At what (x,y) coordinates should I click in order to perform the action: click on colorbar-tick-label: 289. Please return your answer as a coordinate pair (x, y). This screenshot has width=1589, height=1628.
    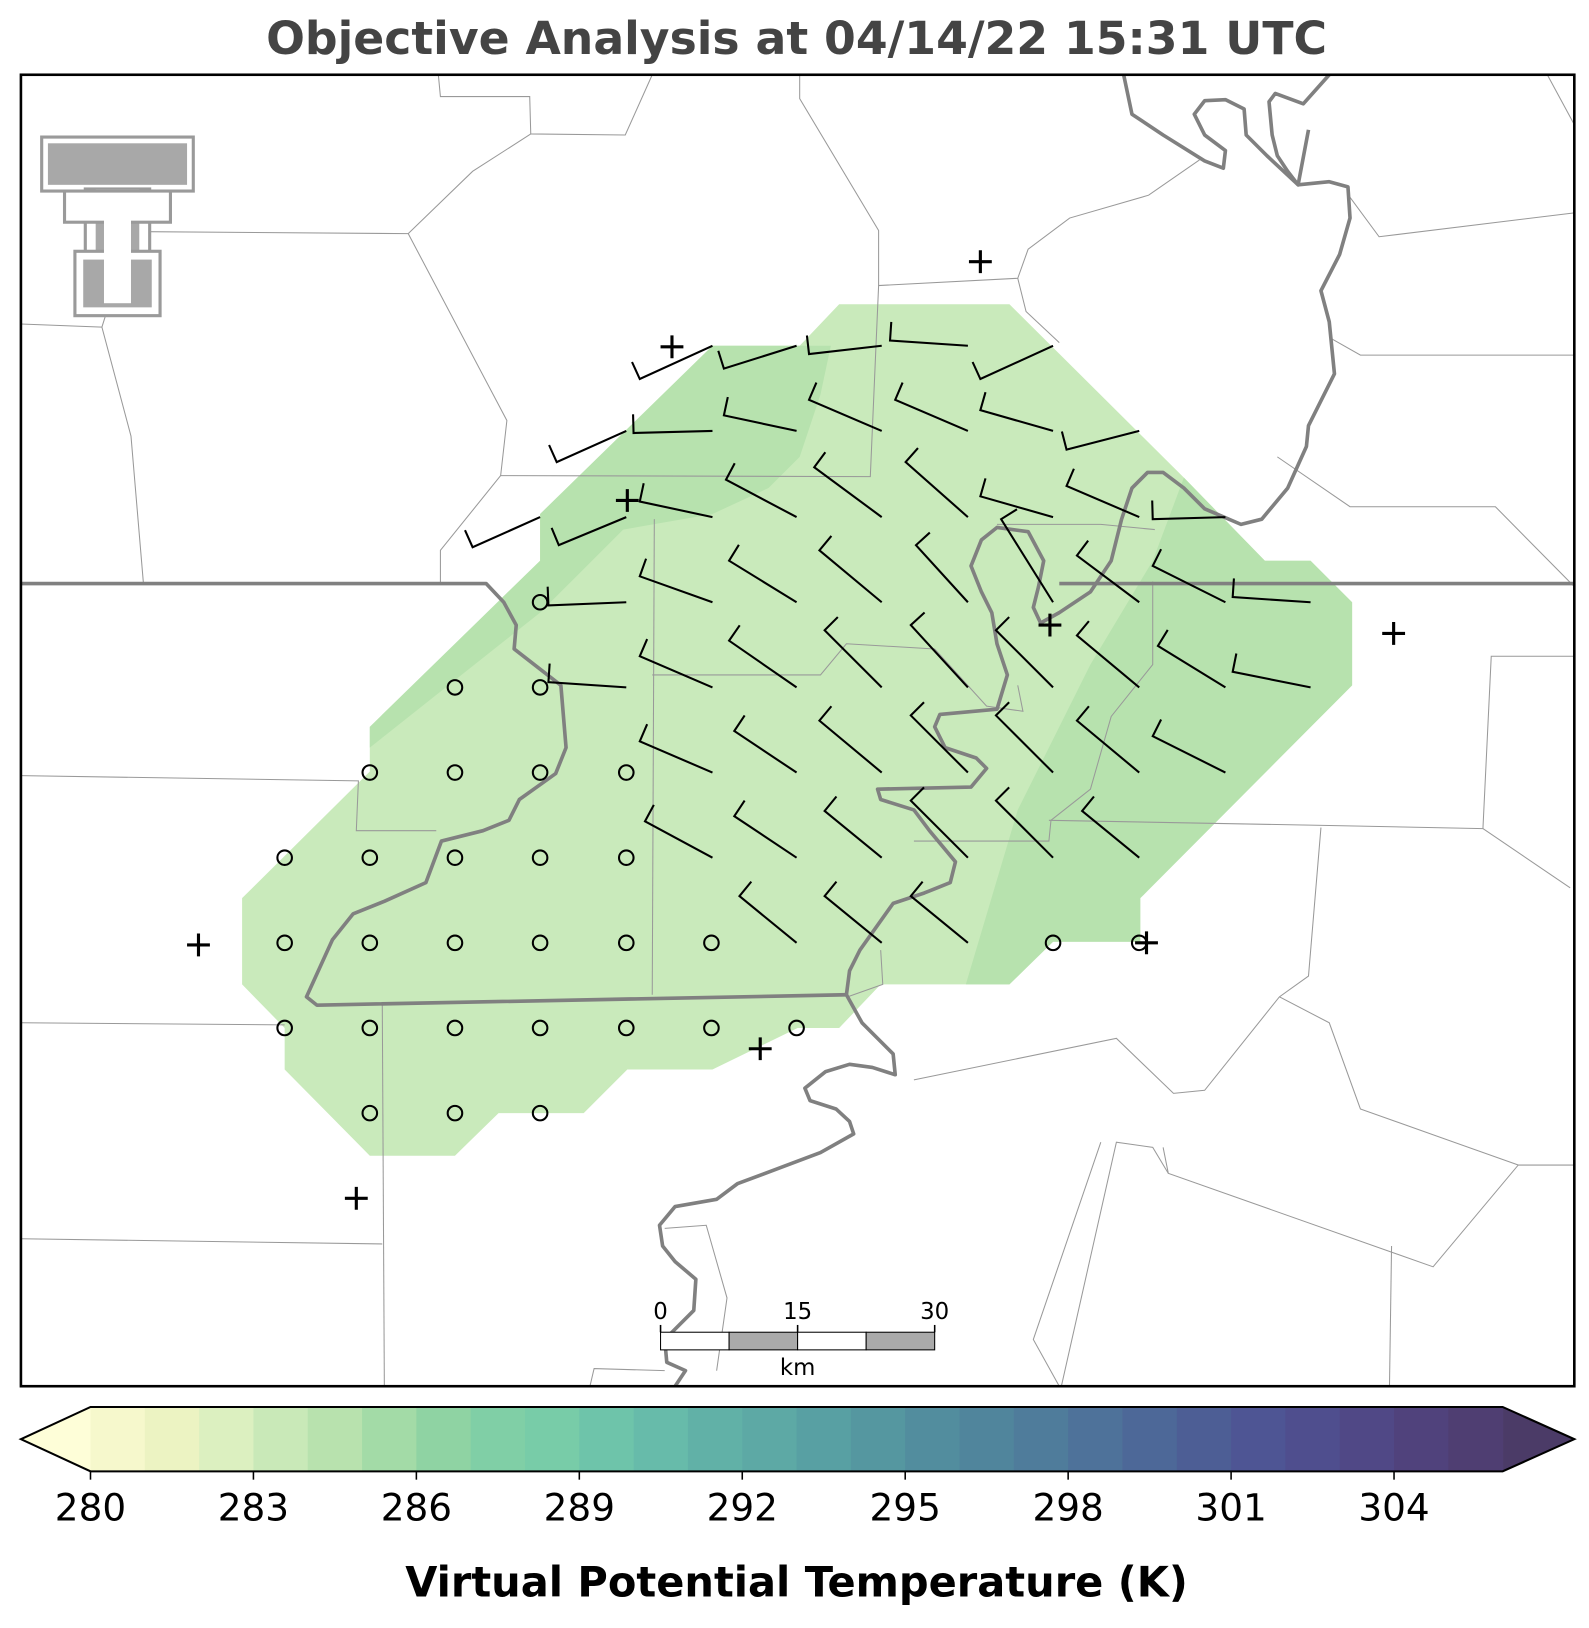
    Looking at the image, I should click on (579, 1507).